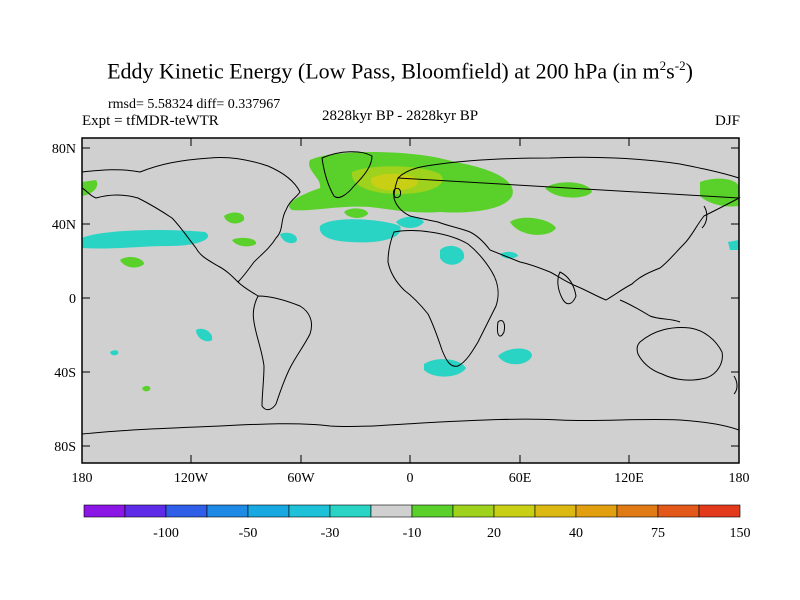 The width and height of the screenshot is (800, 600). What do you see at coordinates (150, 121) in the screenshot?
I see `experiment-label: Expt = tfMDR-teWTR` at bounding box center [150, 121].